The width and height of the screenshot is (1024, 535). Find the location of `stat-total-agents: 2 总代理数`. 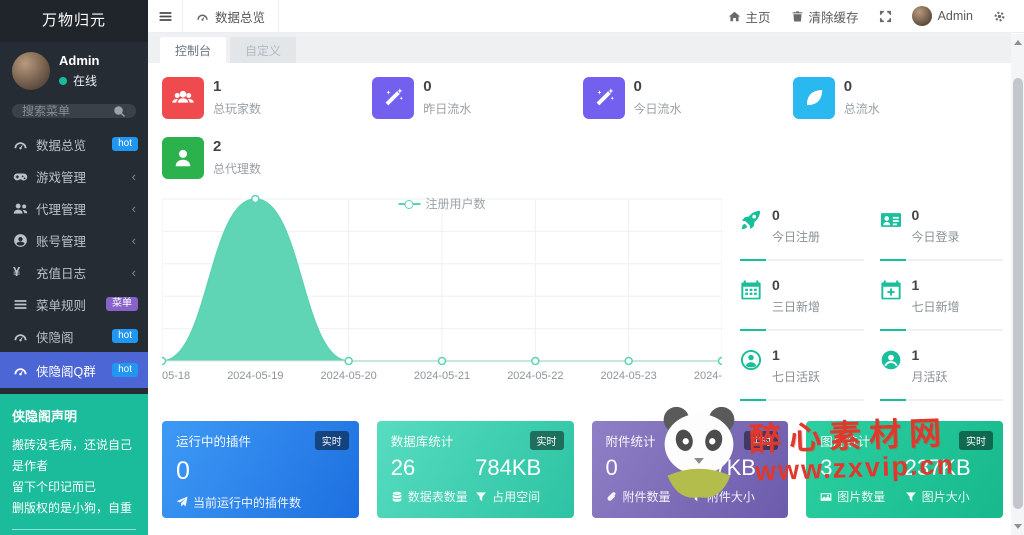

stat-total-agents: 2 总代理数 is located at coordinates (267, 158).